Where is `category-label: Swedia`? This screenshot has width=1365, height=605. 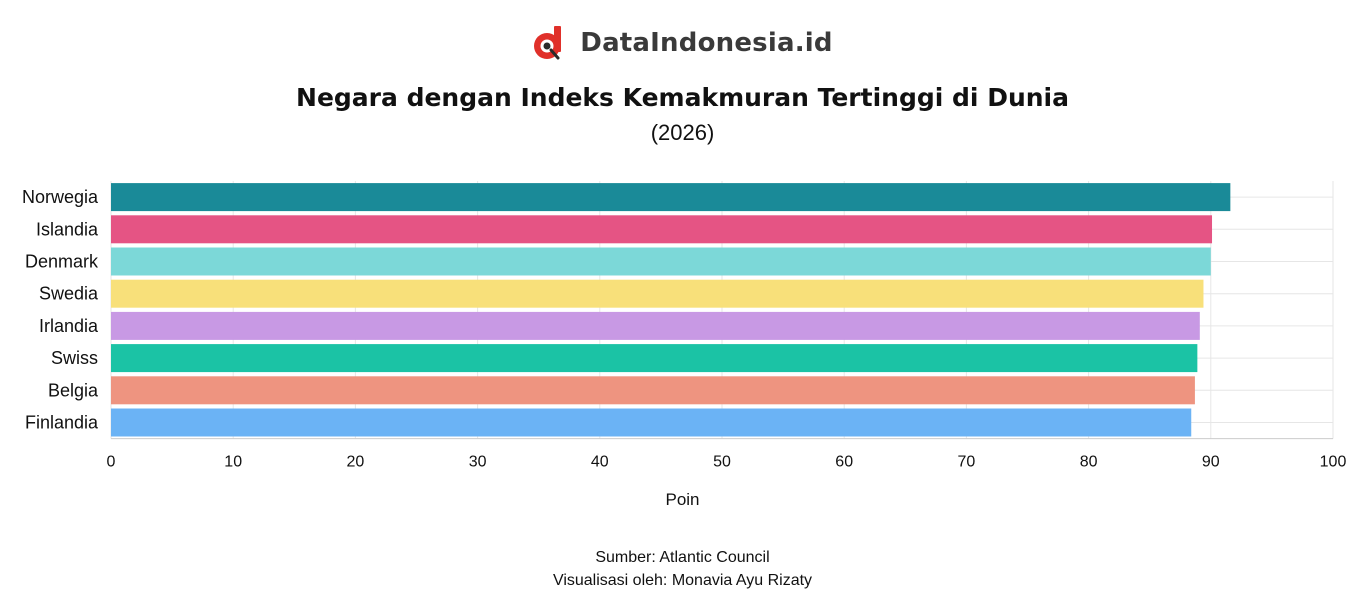
category-label: Swedia is located at coordinates (69, 294).